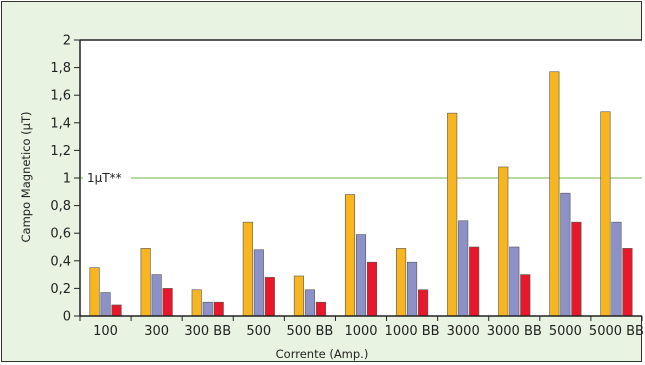 This screenshot has width=645, height=365. Describe the element at coordinates (60, 206) in the screenshot. I see `y-tick-label: 0,8` at that location.